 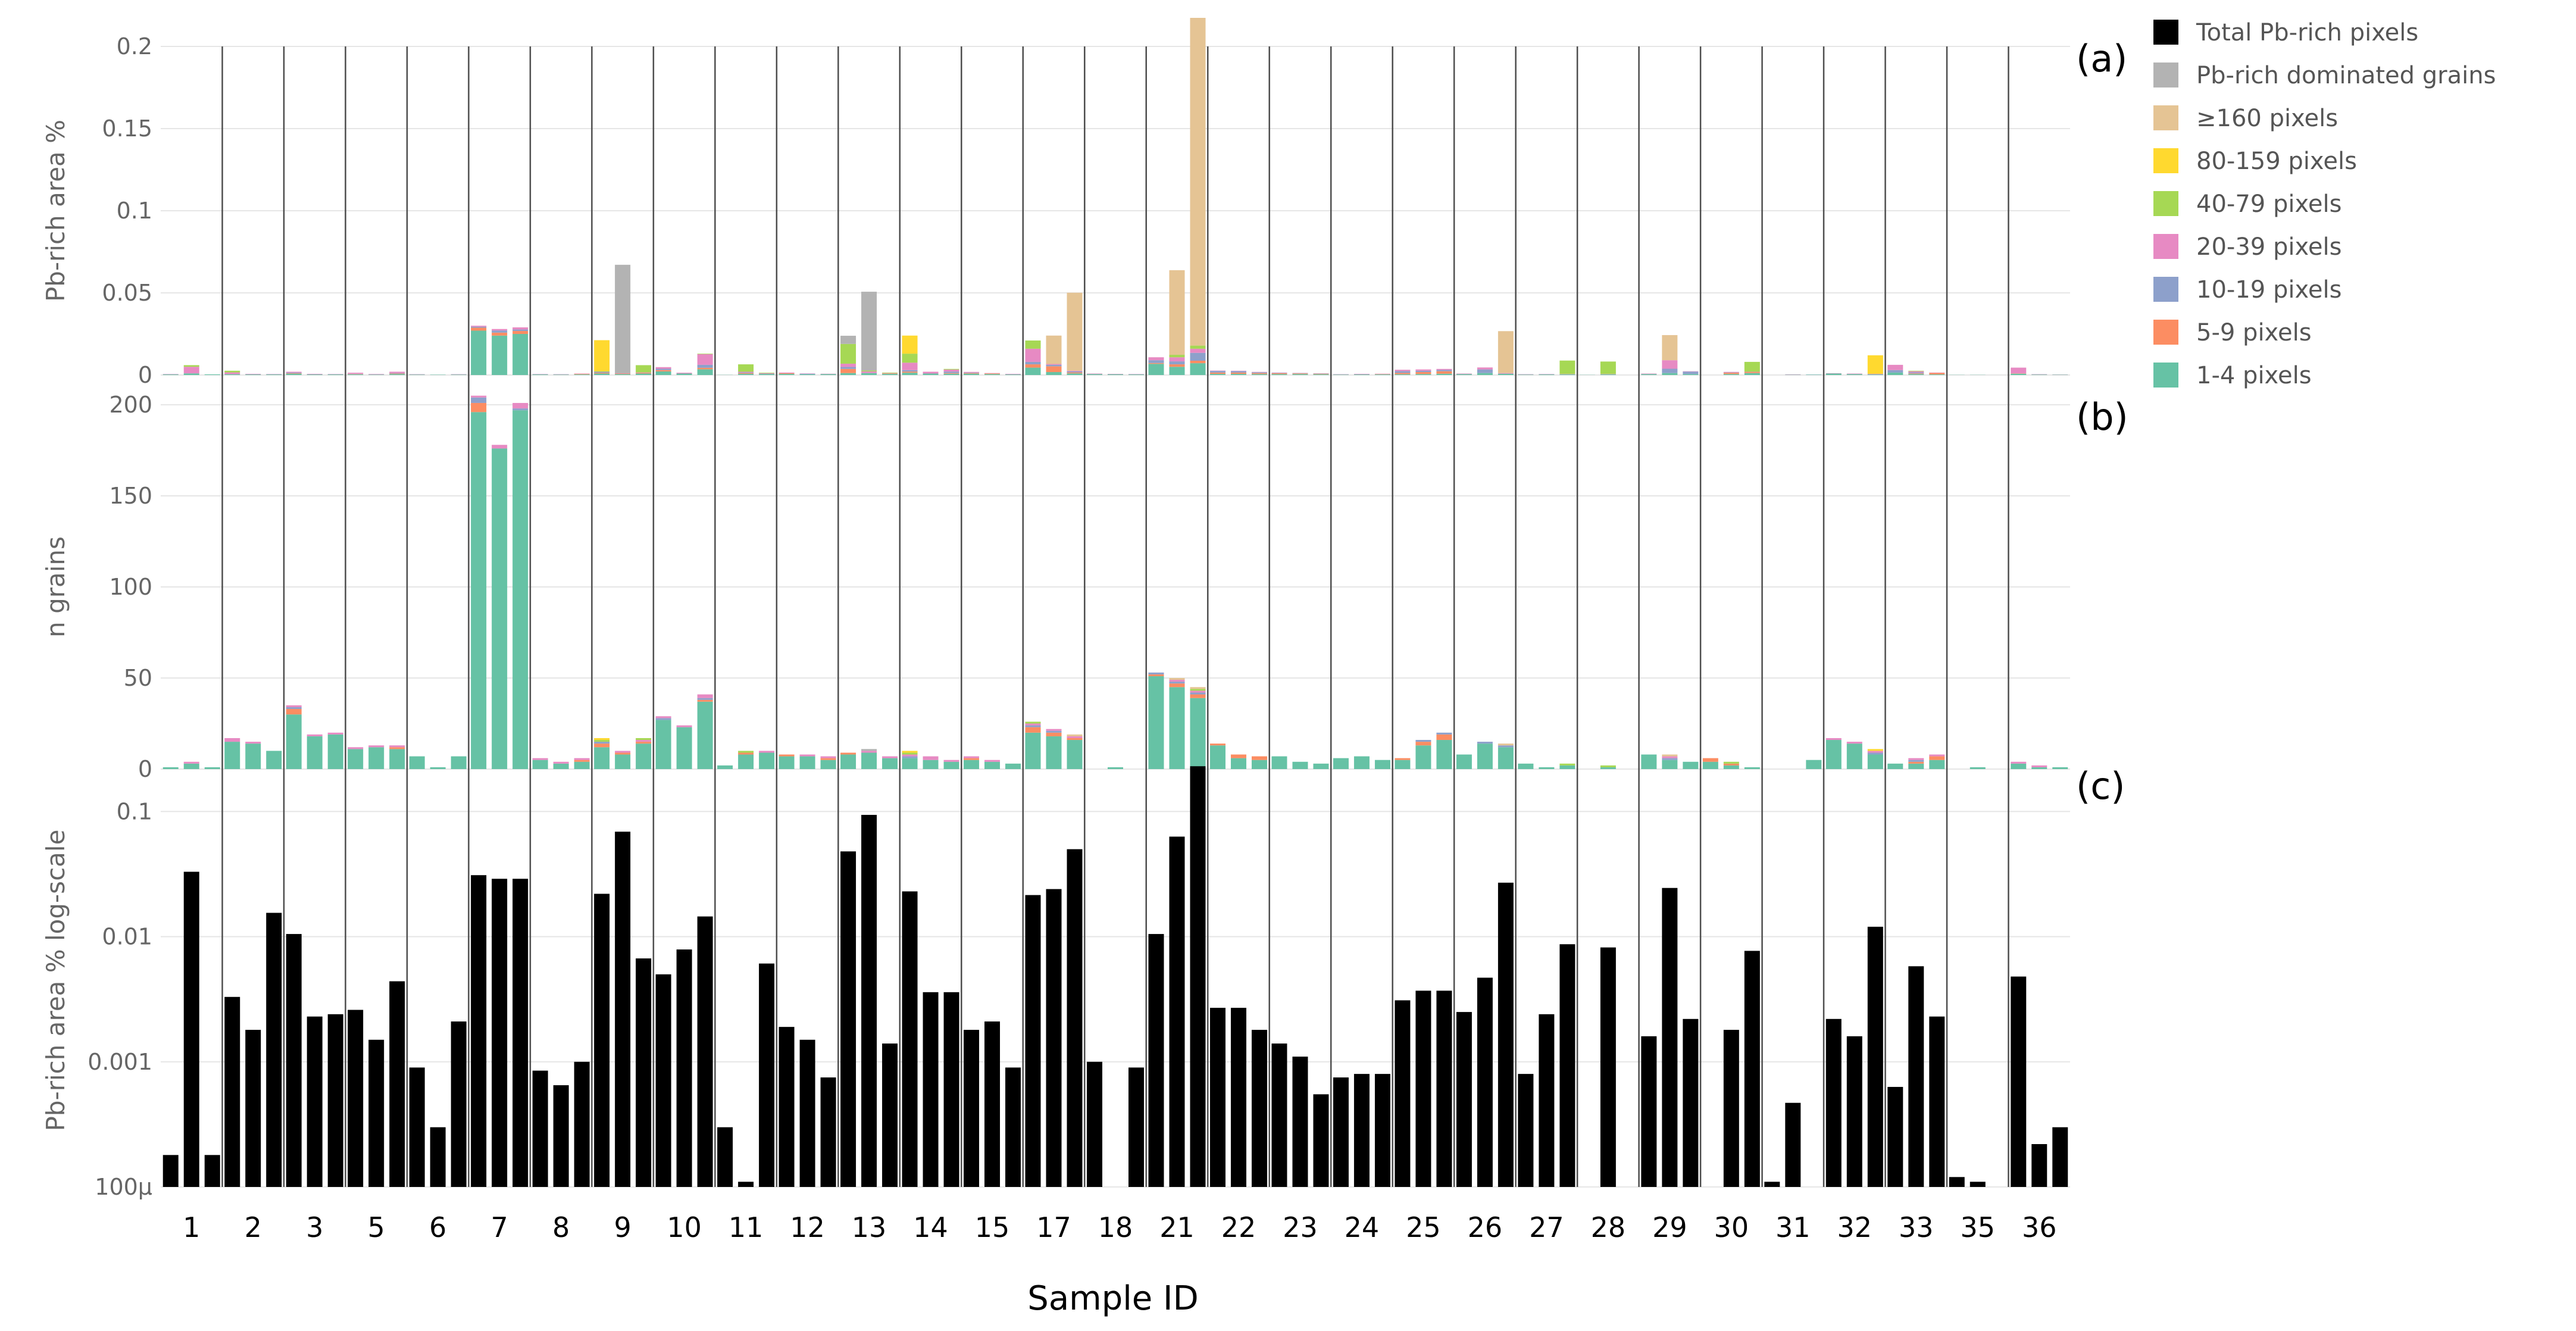 What do you see at coordinates (1731, 1227) in the screenshot?
I see `x-tick-label: 30` at bounding box center [1731, 1227].